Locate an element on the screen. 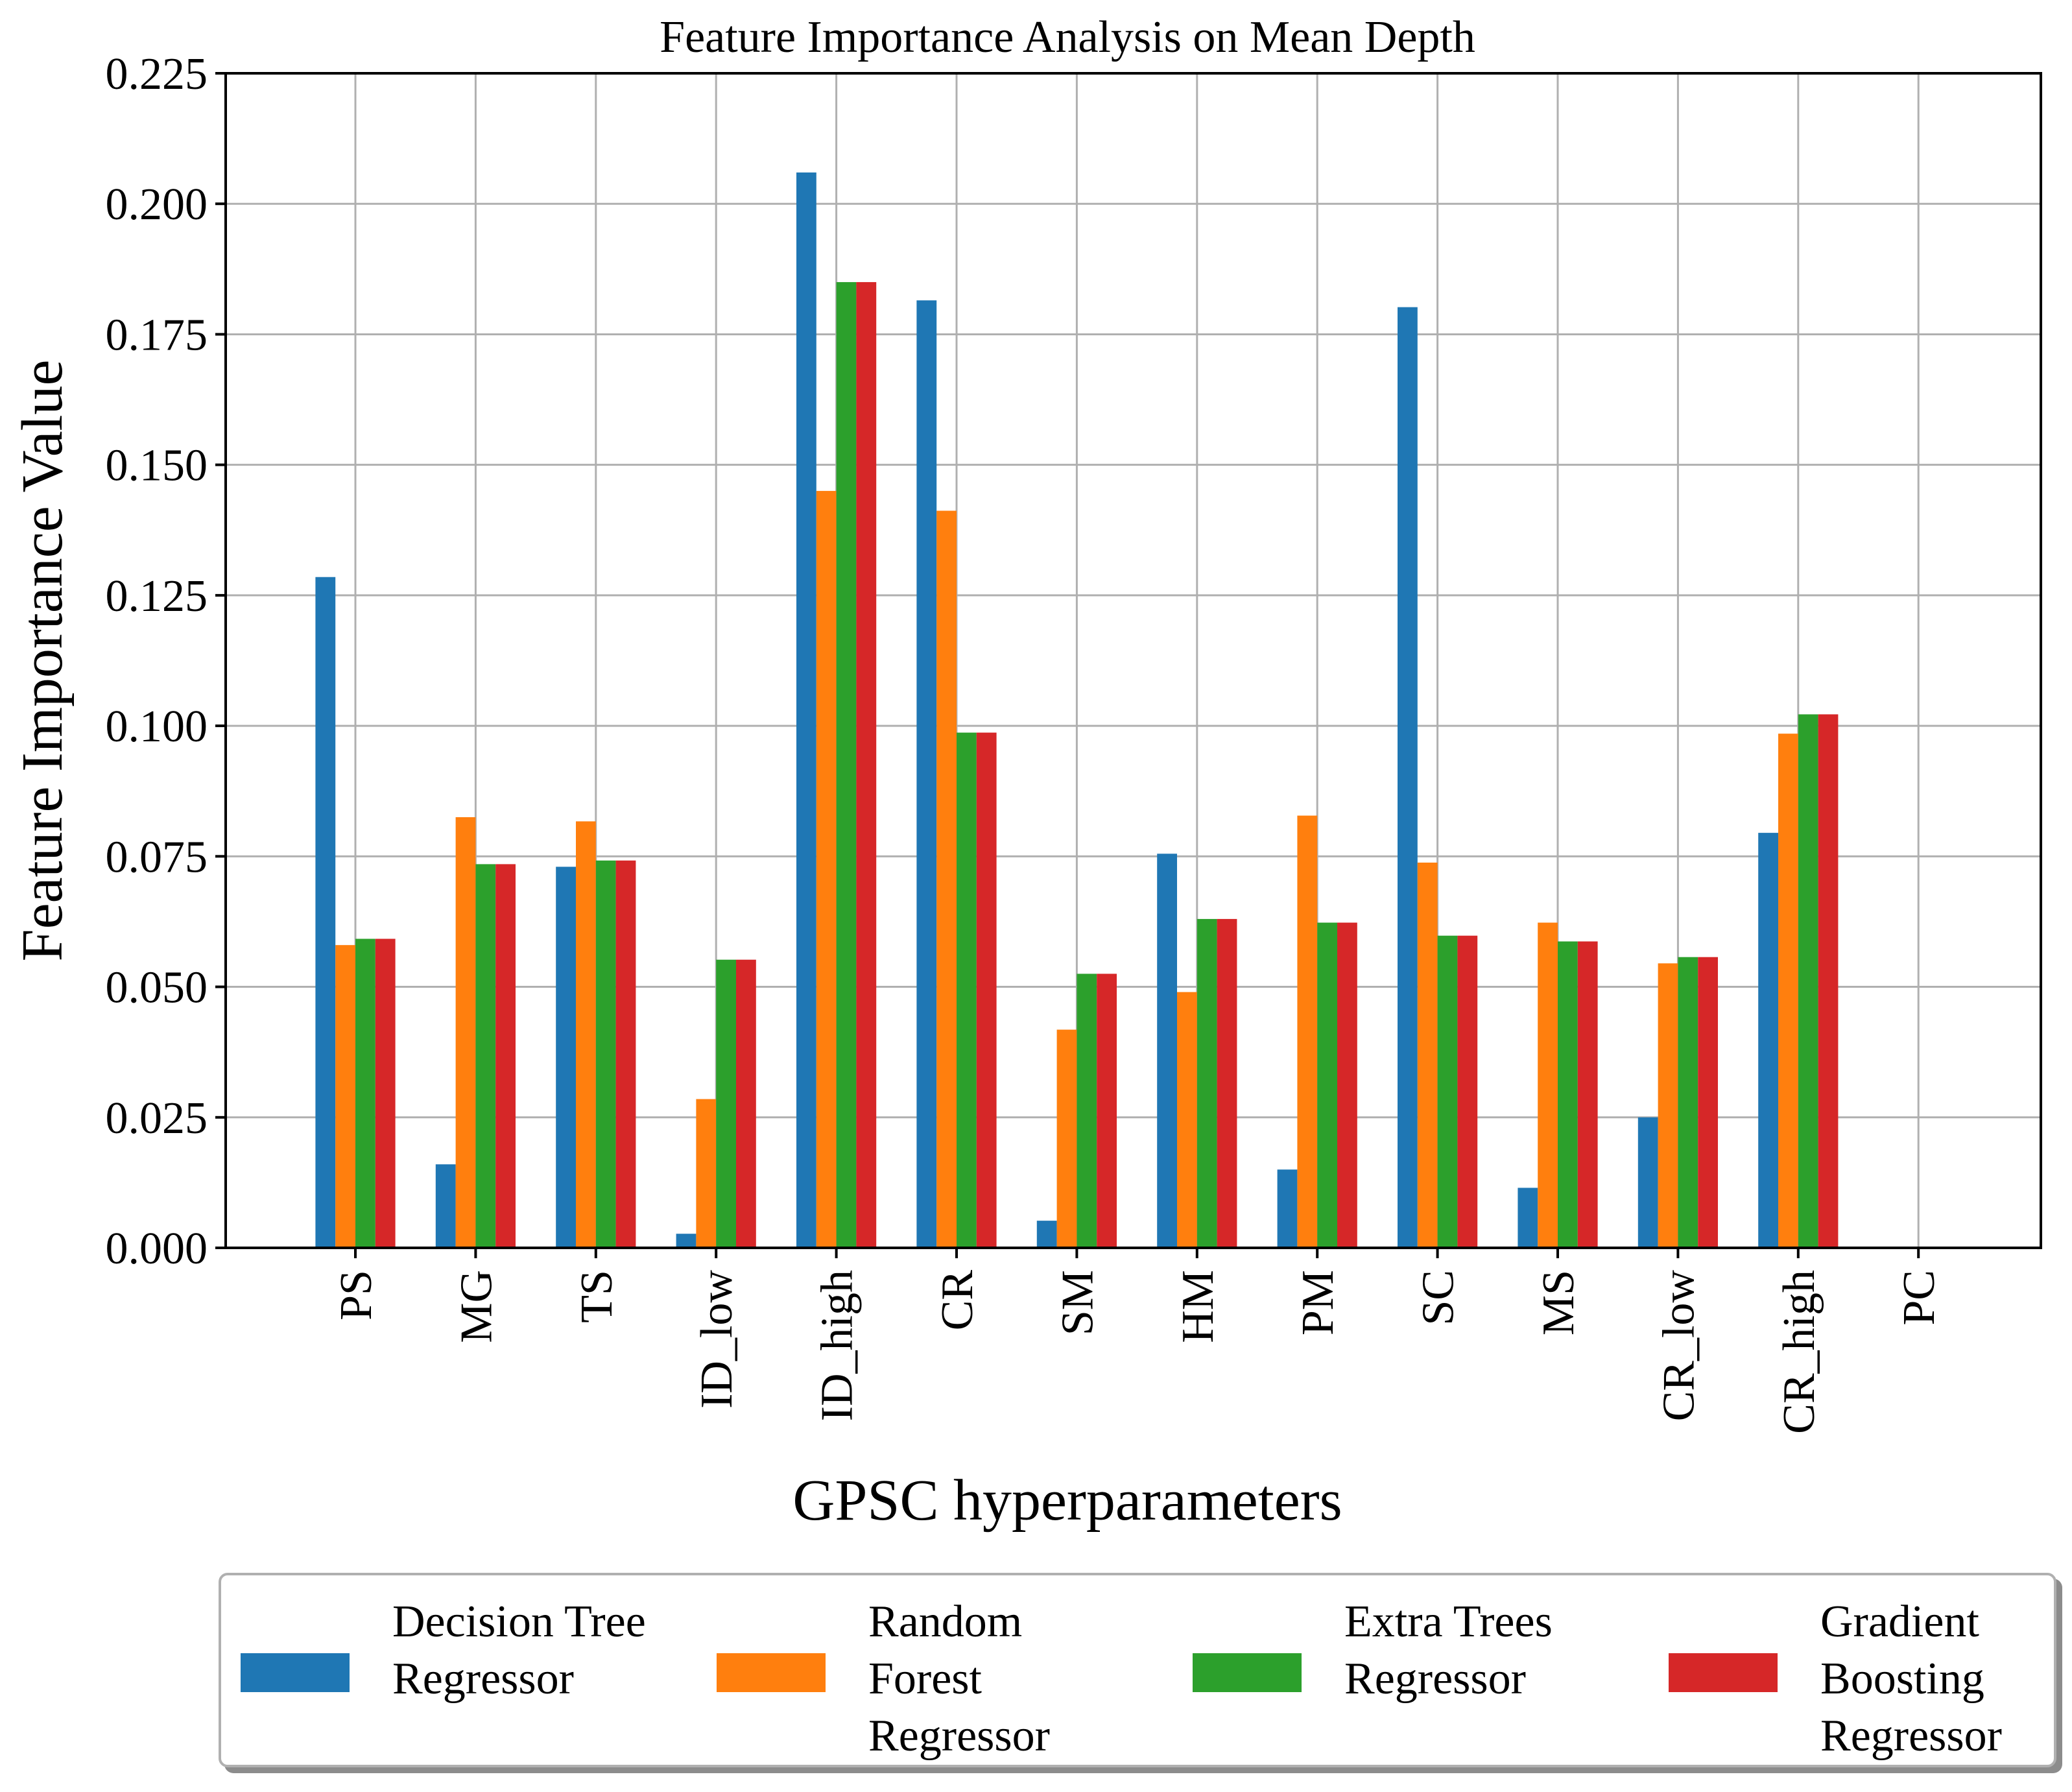  legend-label-decision-tree: Decision Tree Regressor is located at coordinates (519, 1650).